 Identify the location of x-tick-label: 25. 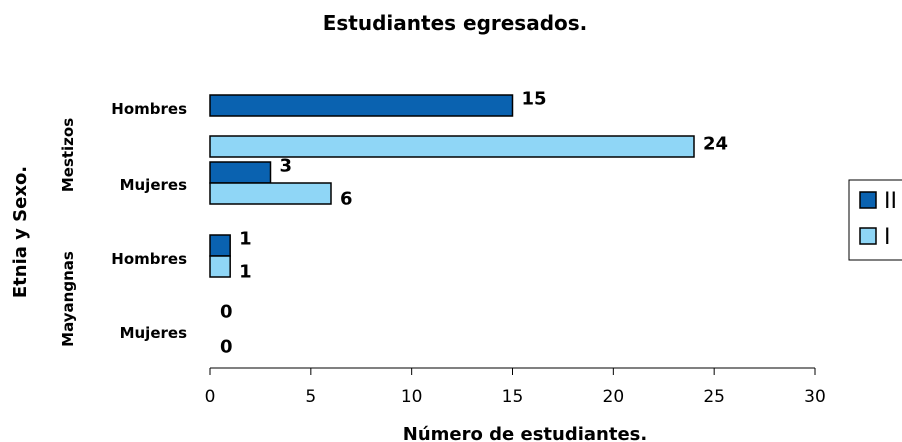
(714, 397).